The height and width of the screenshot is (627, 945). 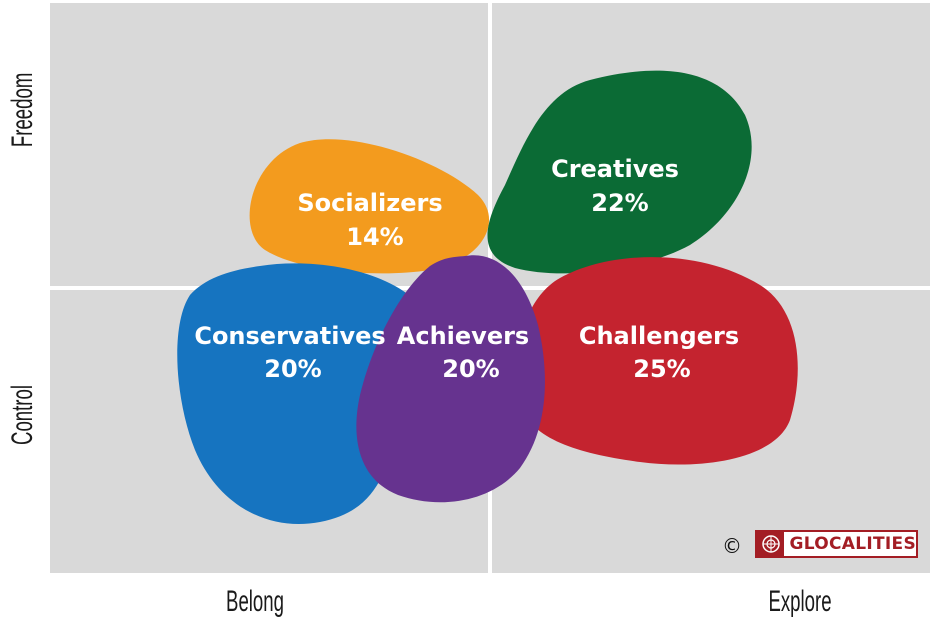 I want to click on achievers-blob, so click(x=450, y=379).